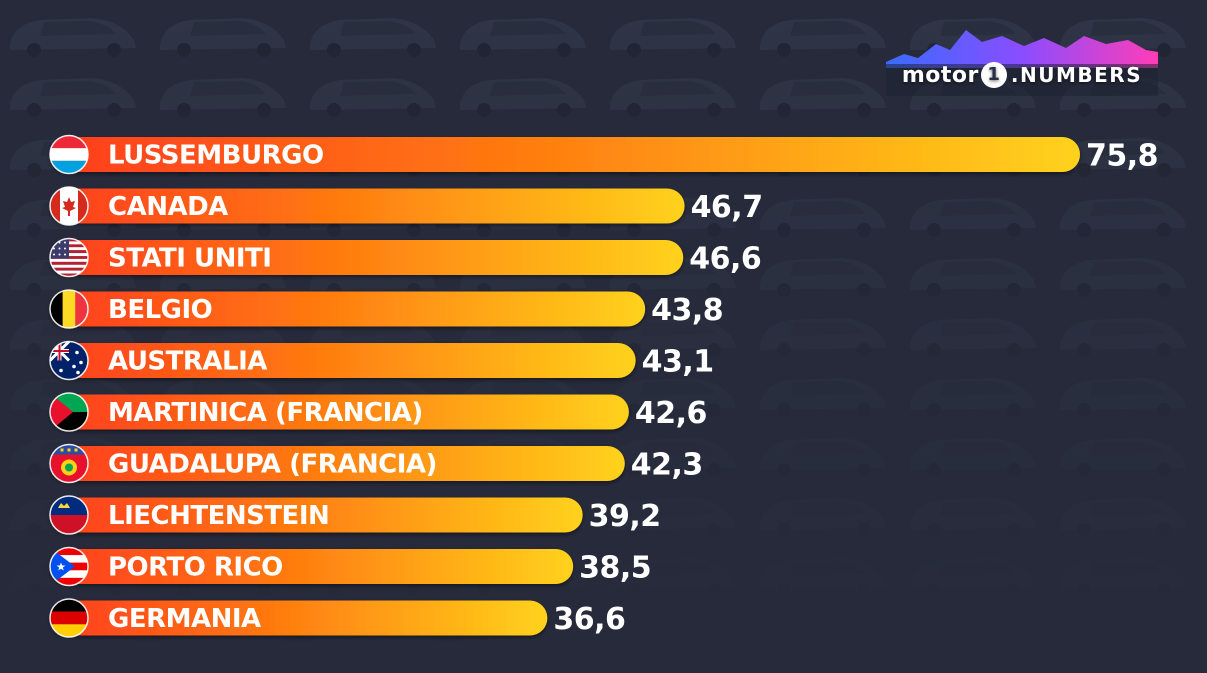 The image size is (1207, 673). I want to click on logo-motor-text: motor, so click(940, 75).